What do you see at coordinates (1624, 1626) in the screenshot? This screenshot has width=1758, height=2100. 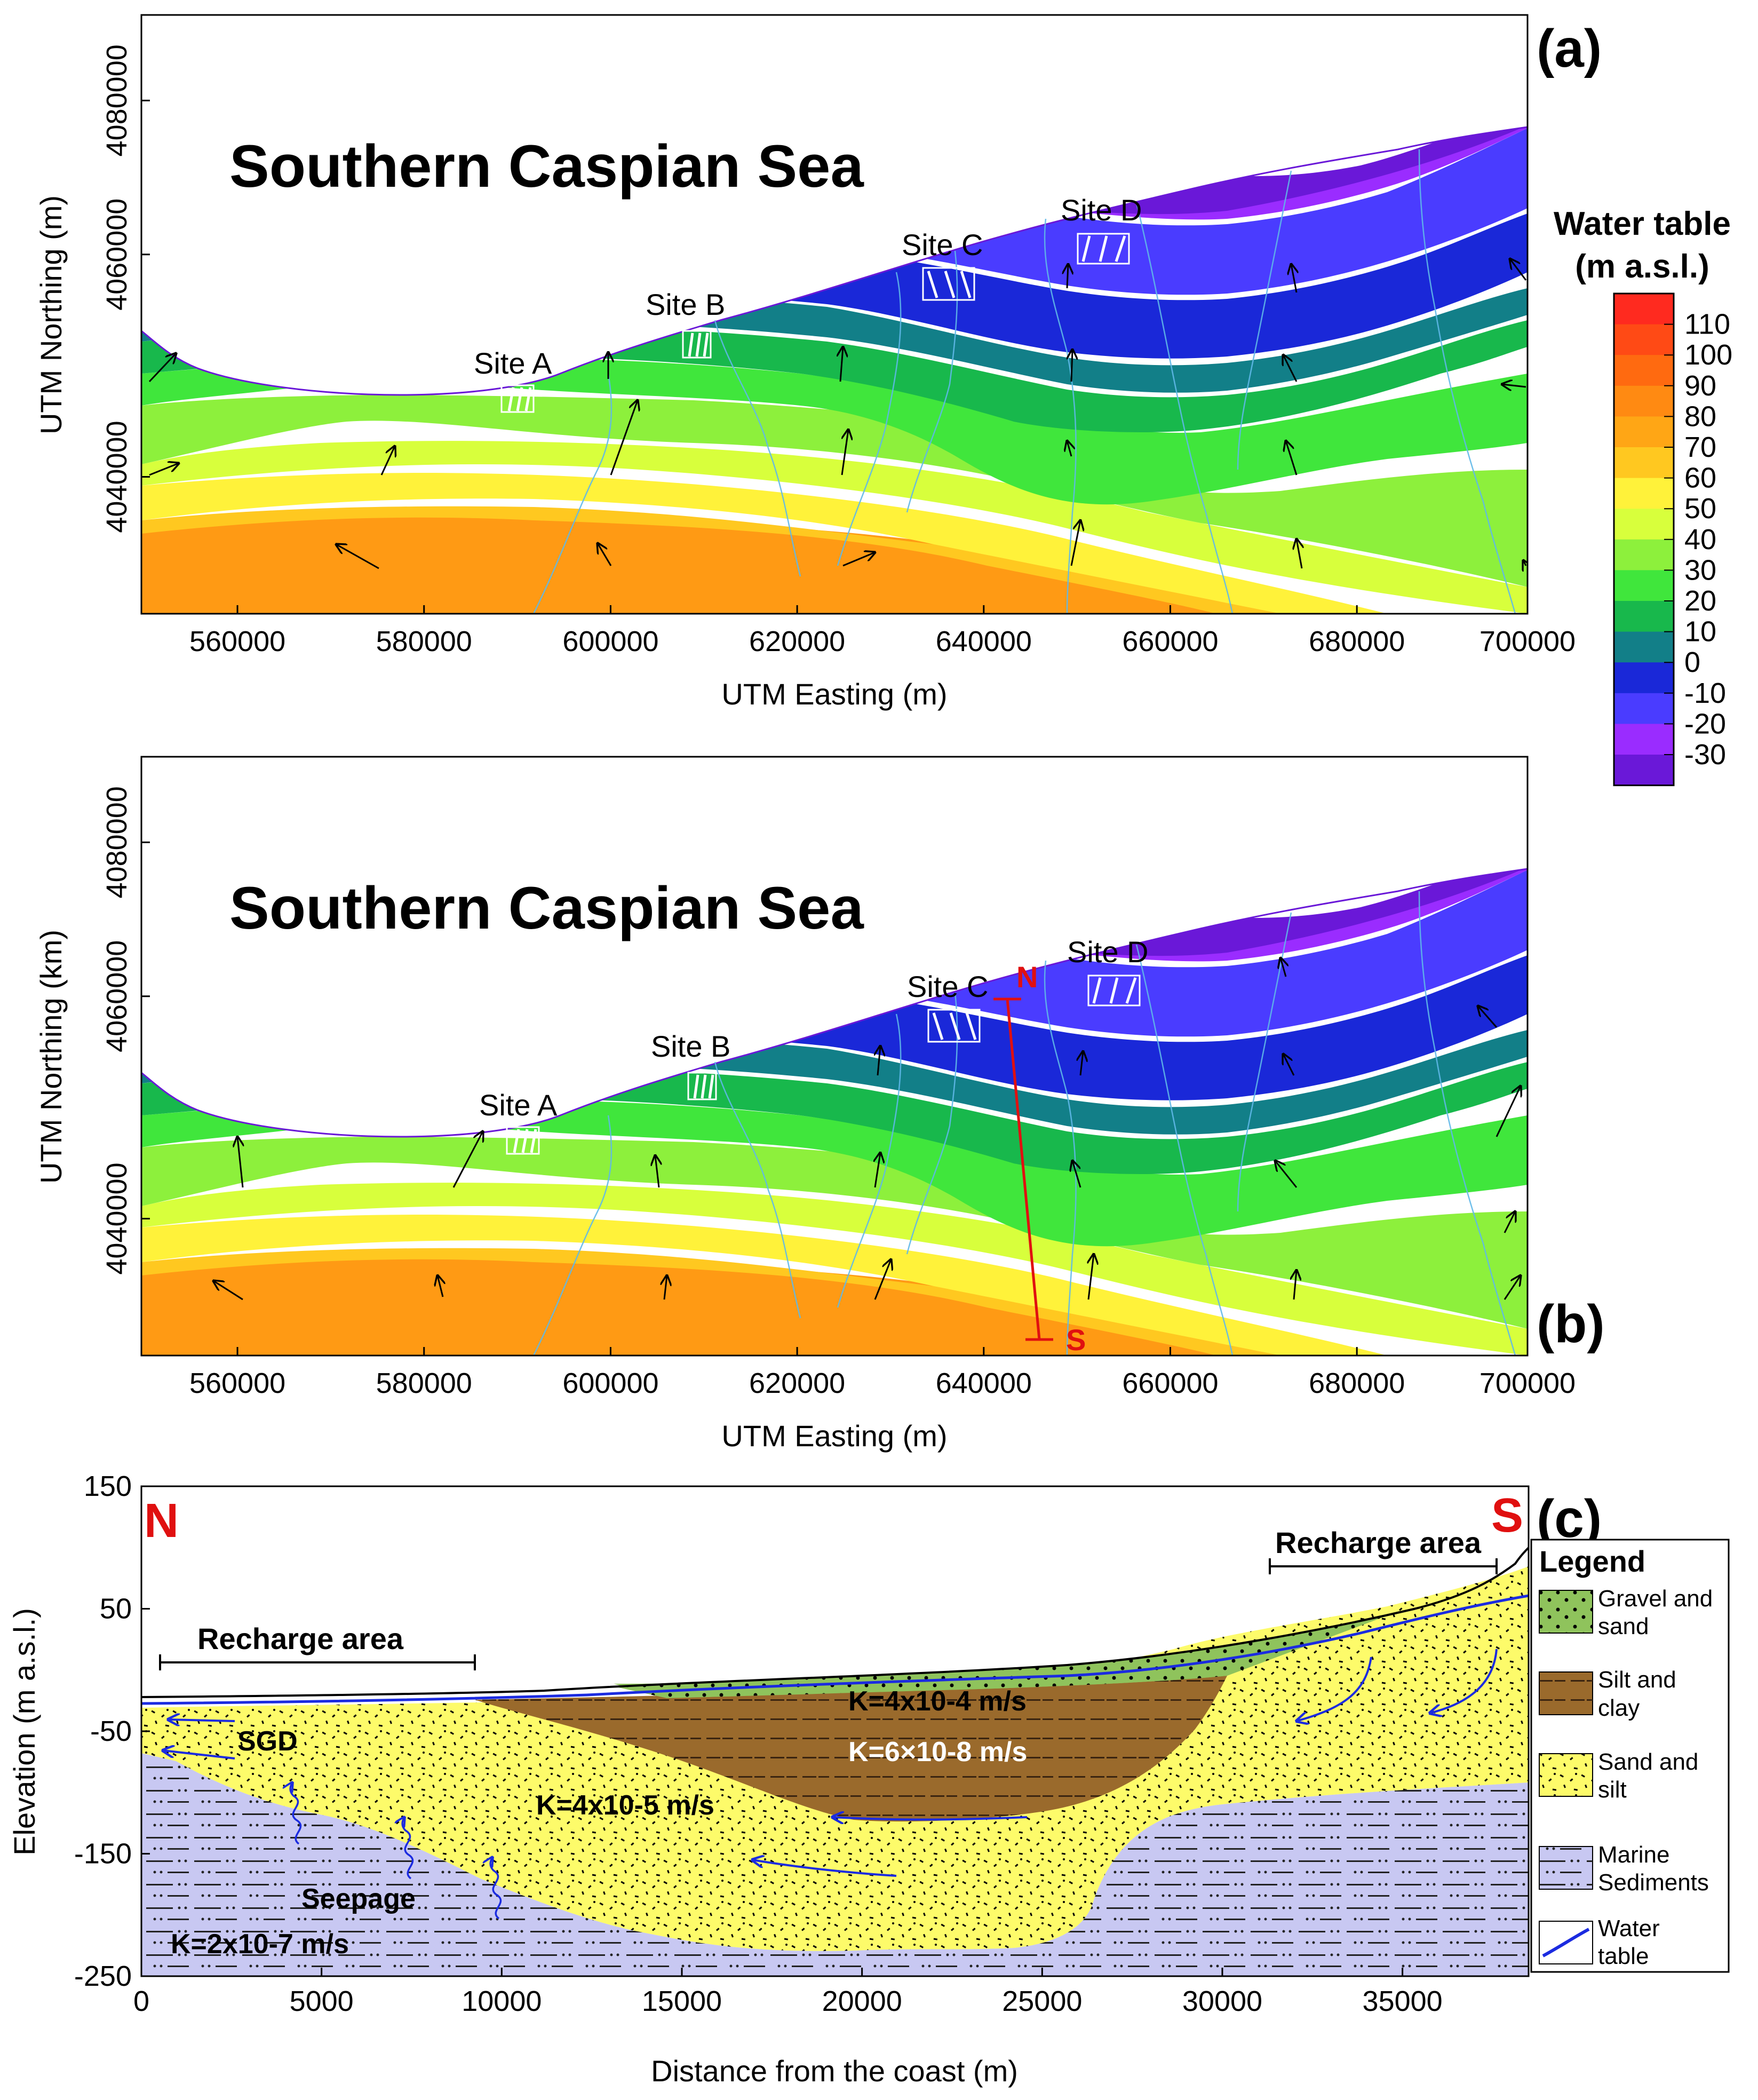 I see `legend-gravel-line2: sand` at bounding box center [1624, 1626].